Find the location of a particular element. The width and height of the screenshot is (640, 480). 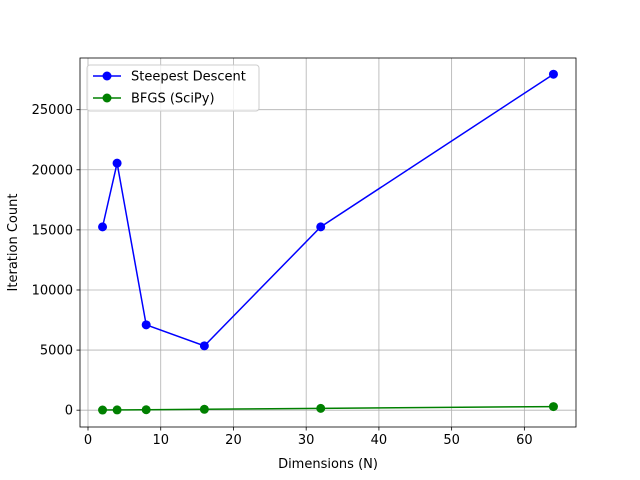

legend-box is located at coordinates (173, 88).